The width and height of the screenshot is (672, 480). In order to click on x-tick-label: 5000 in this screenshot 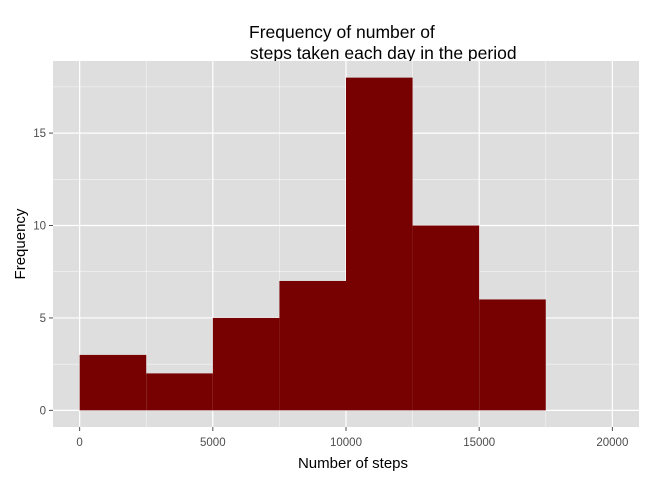, I will do `click(213, 443)`.